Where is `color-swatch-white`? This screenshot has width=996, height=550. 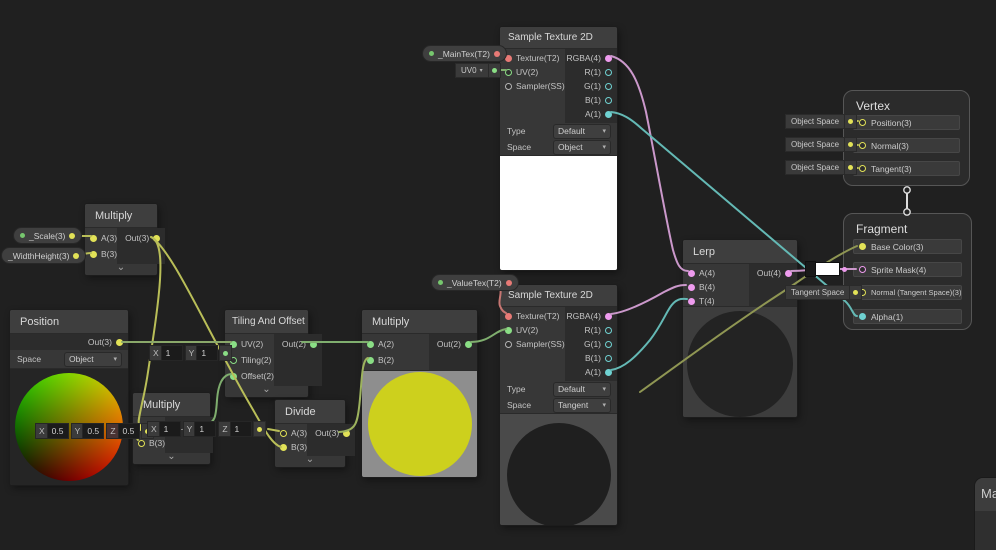
color-swatch-white is located at coordinates (827, 269).